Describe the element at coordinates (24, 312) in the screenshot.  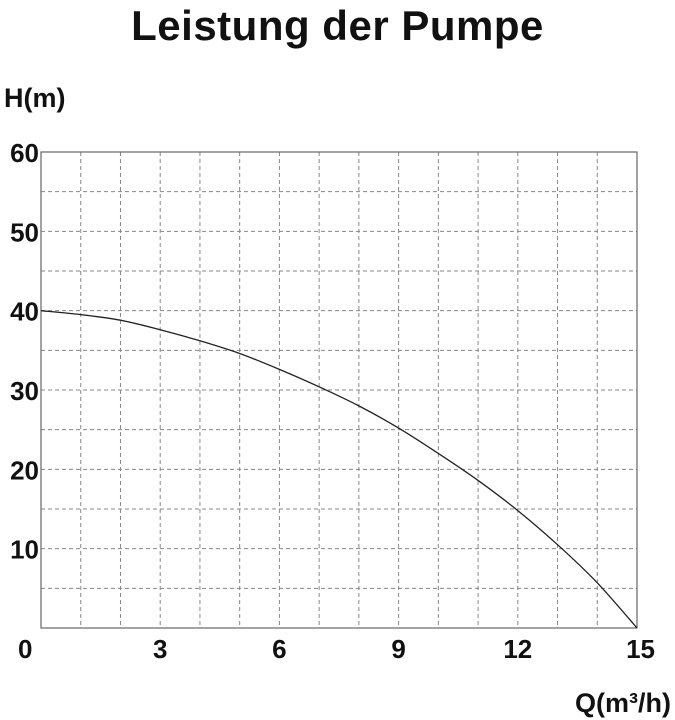
I see `y-tick-label: 40` at that location.